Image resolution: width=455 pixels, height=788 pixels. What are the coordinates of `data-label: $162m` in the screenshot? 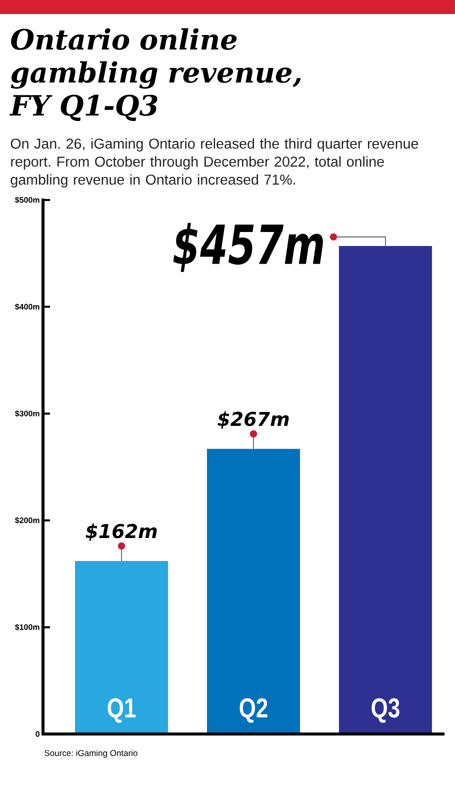 It's located at (121, 532).